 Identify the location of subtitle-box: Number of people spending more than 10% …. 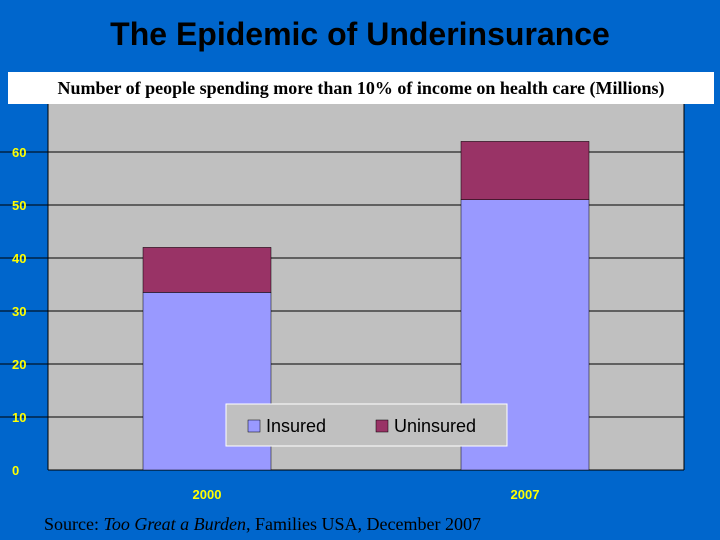
(361, 88).